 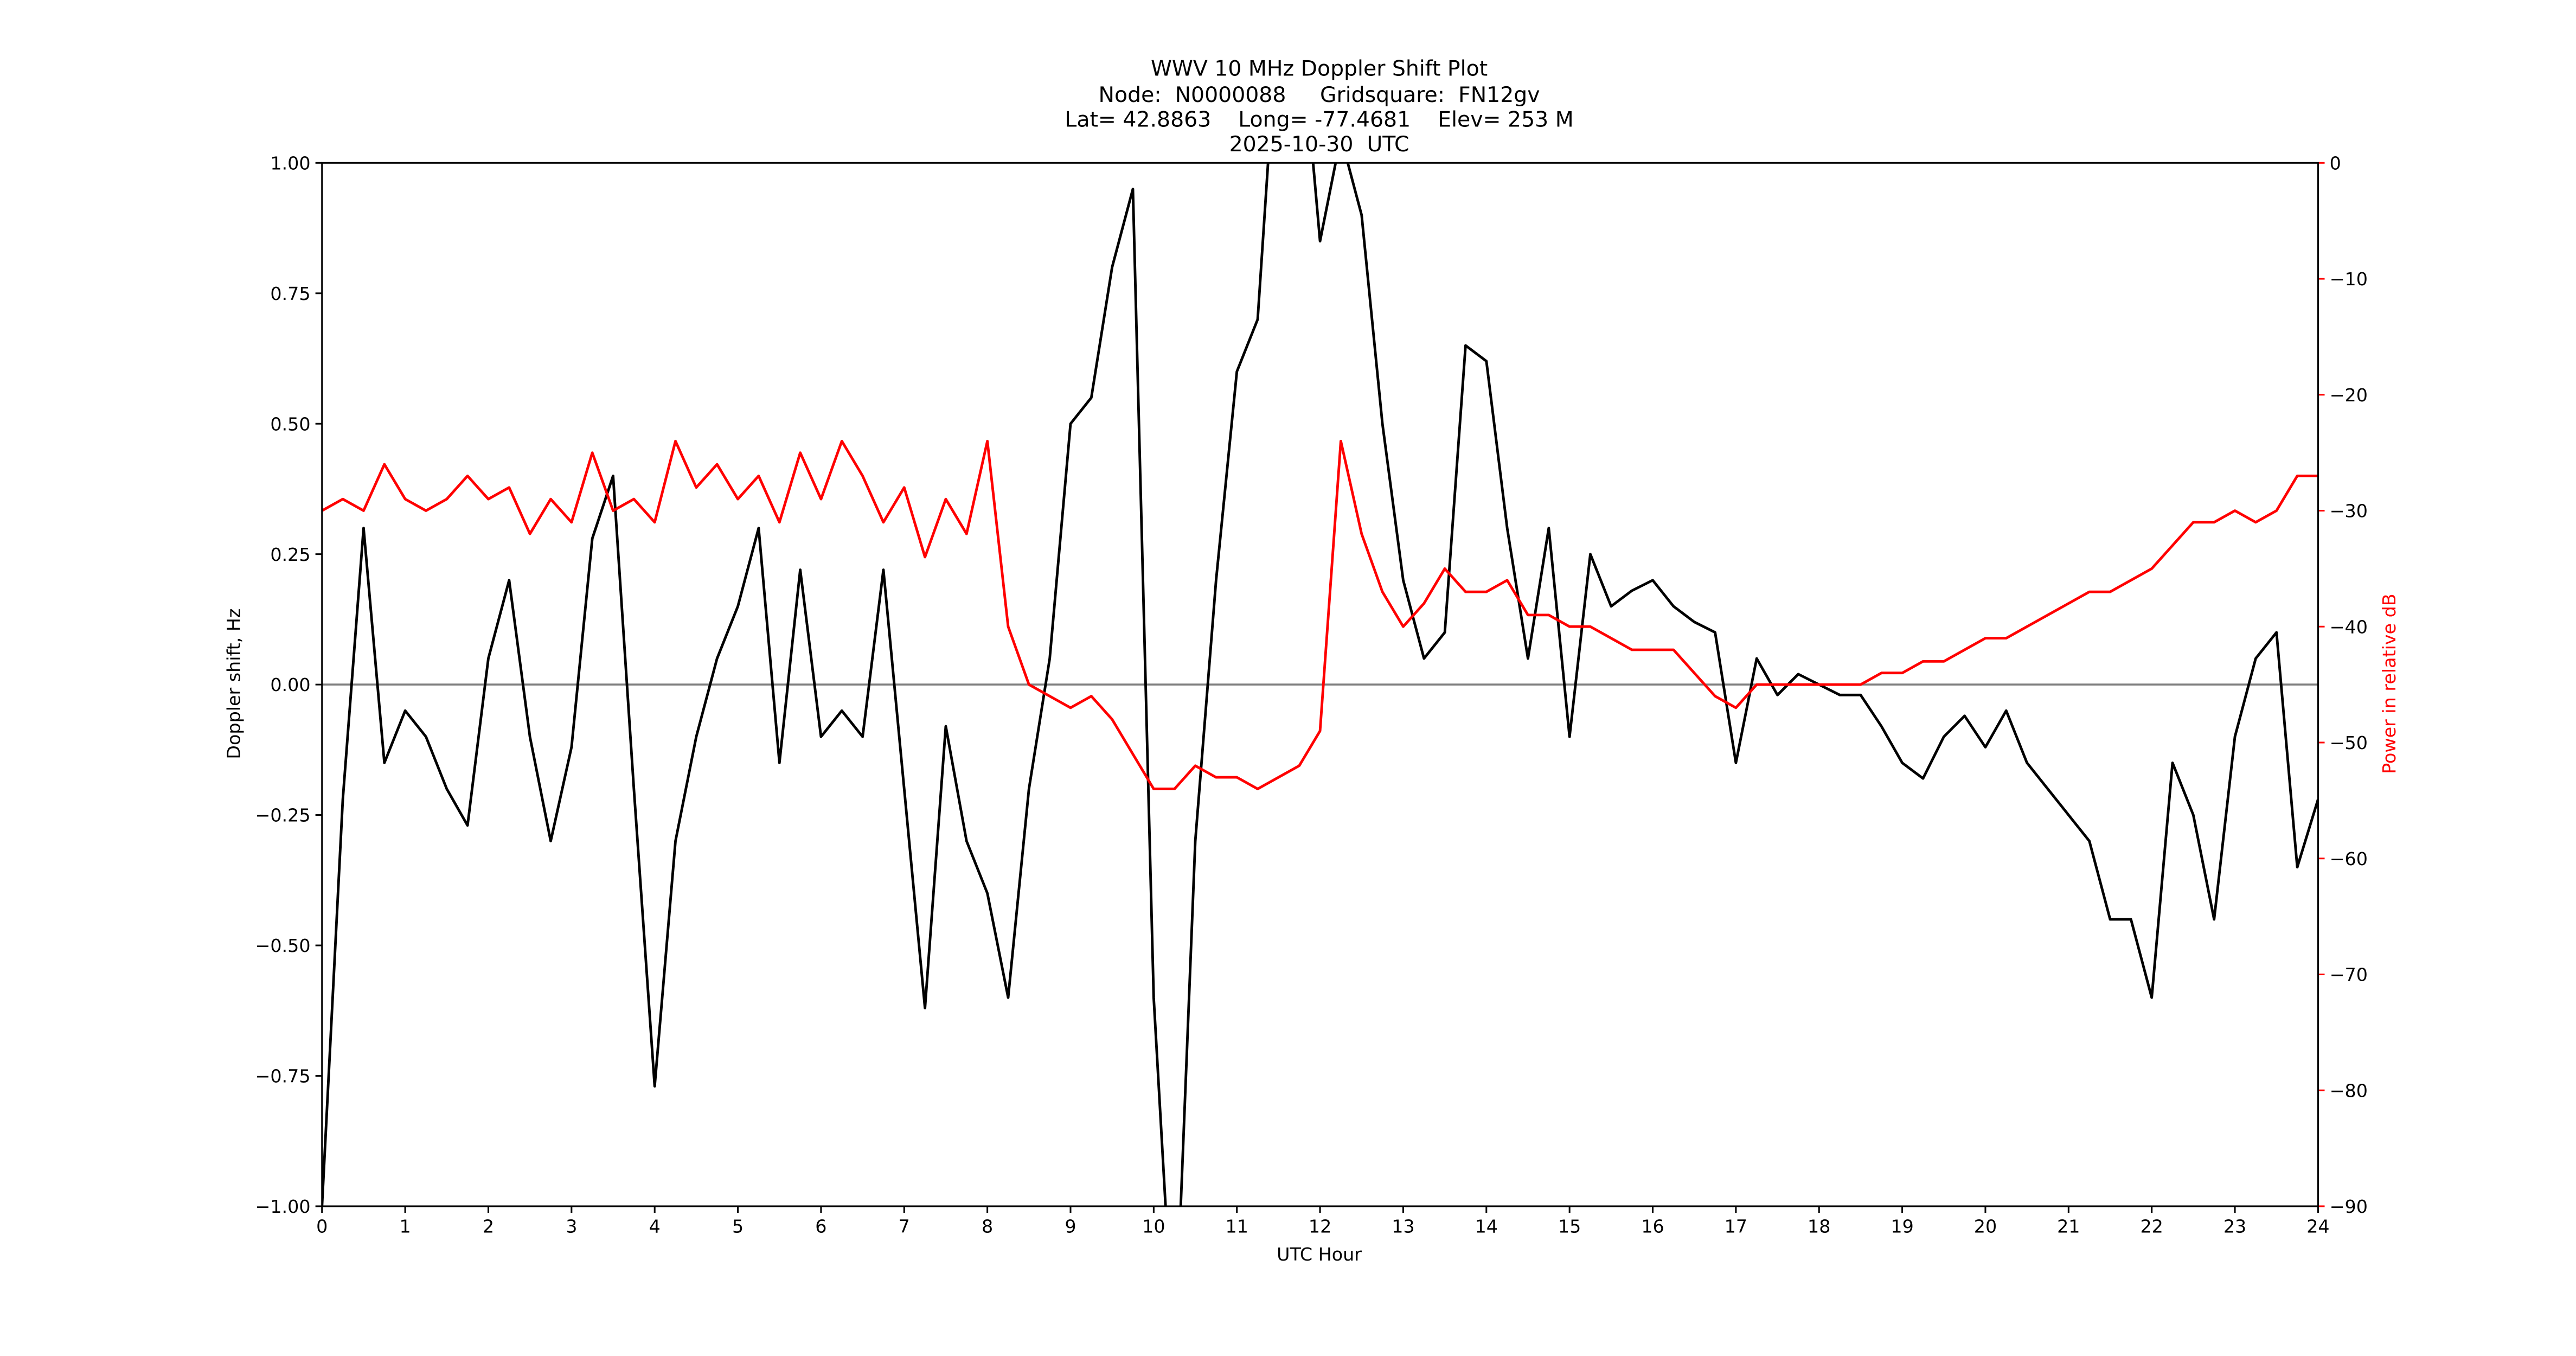 I want to click on y2-tick-label: −40, so click(x=2349, y=626).